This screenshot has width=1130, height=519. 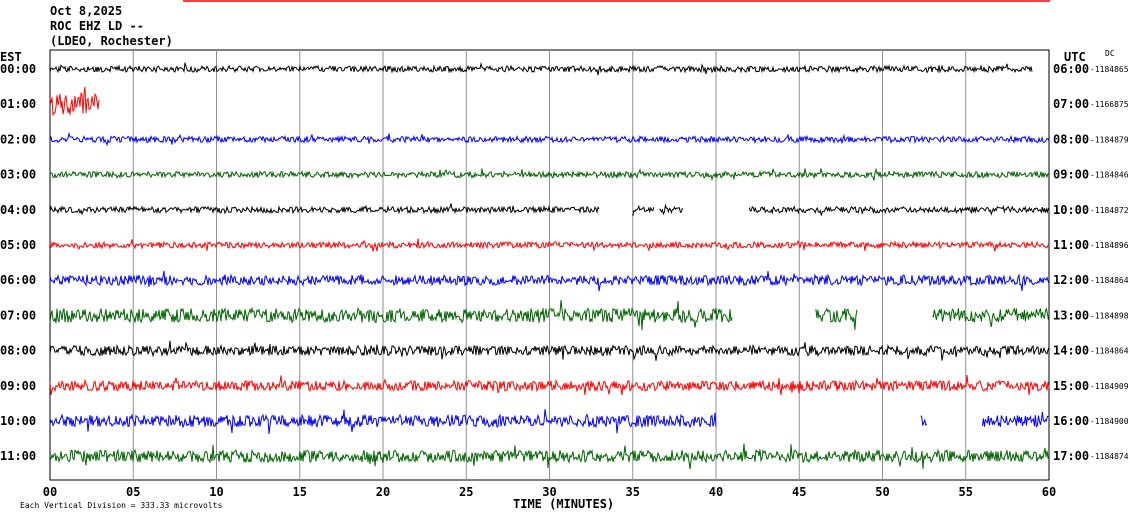 I want to click on x-tick-00: 00, so click(x=50, y=492).